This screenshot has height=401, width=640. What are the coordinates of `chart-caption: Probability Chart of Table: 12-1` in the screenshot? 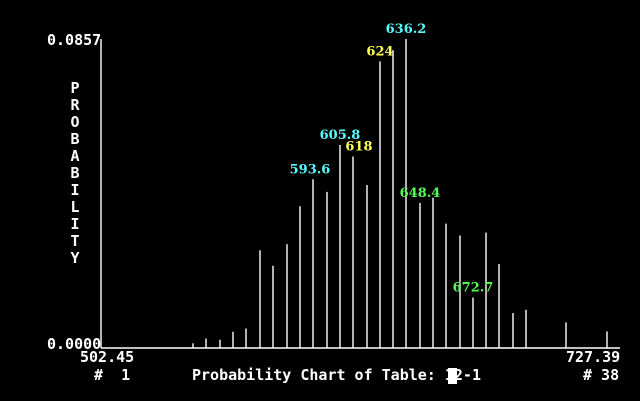 It's located at (336, 375).